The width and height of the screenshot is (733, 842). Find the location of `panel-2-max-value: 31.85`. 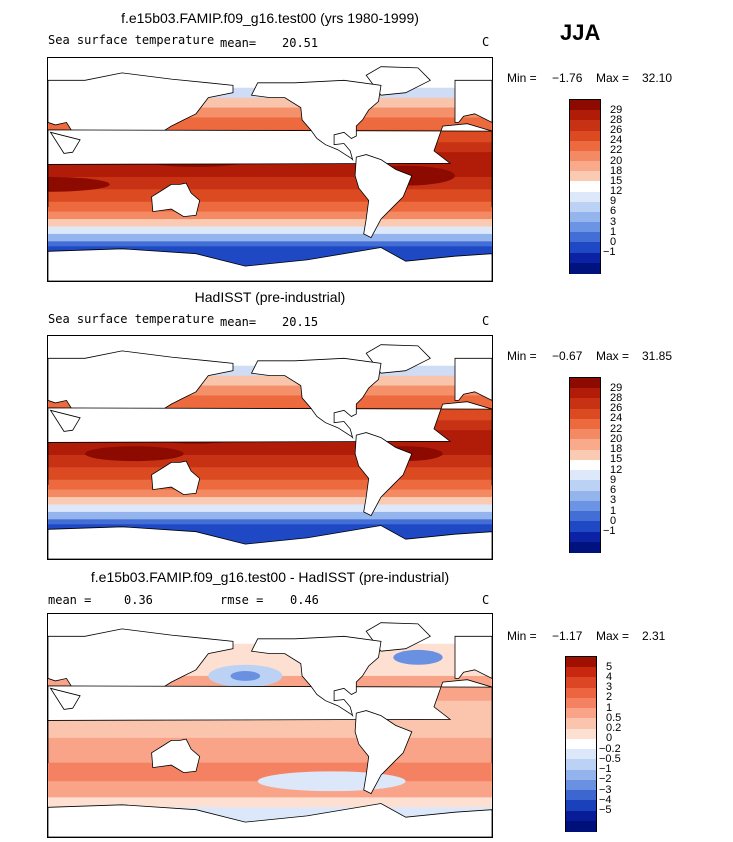

panel-2-max-value: 31.85 is located at coordinates (657, 356).